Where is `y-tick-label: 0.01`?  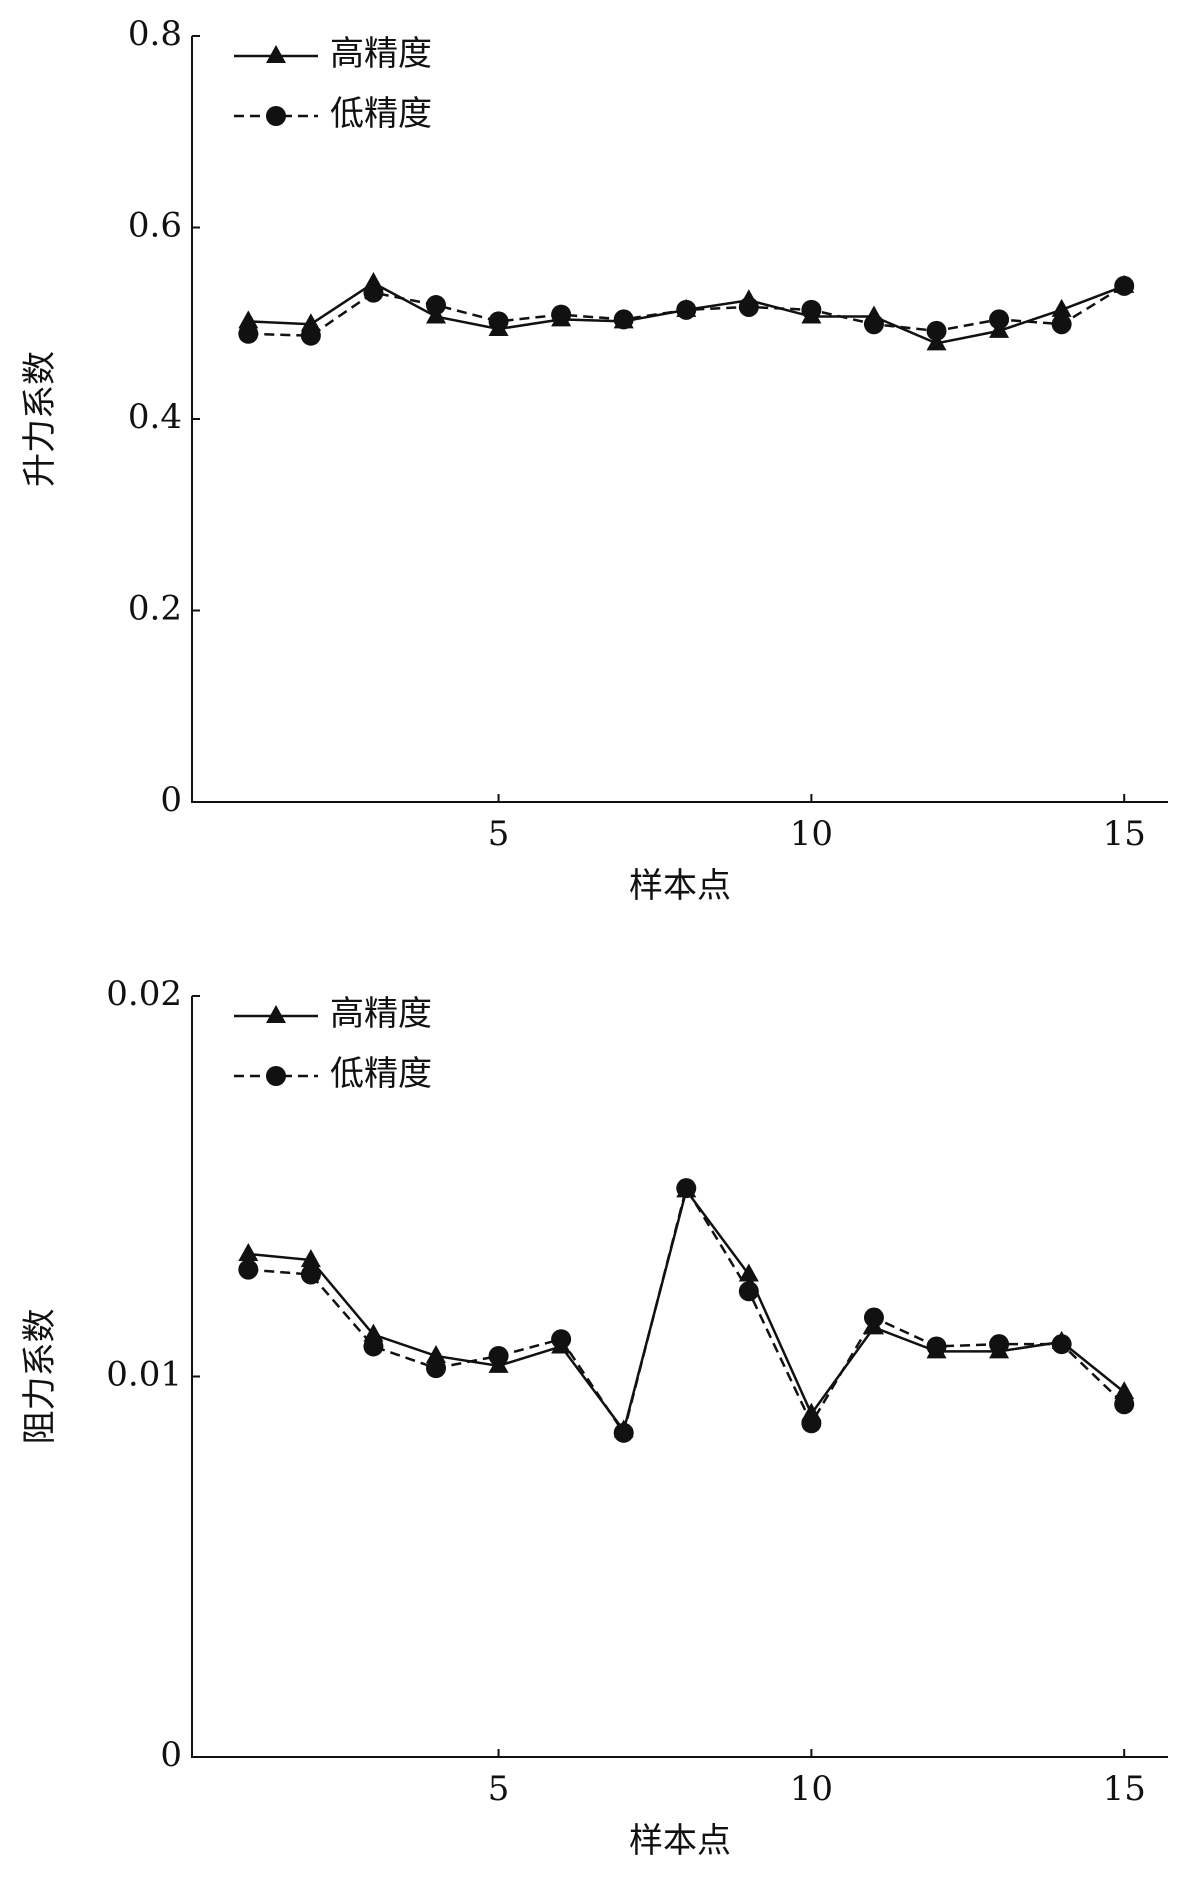 y-tick-label: 0.01 is located at coordinates (144, 1375).